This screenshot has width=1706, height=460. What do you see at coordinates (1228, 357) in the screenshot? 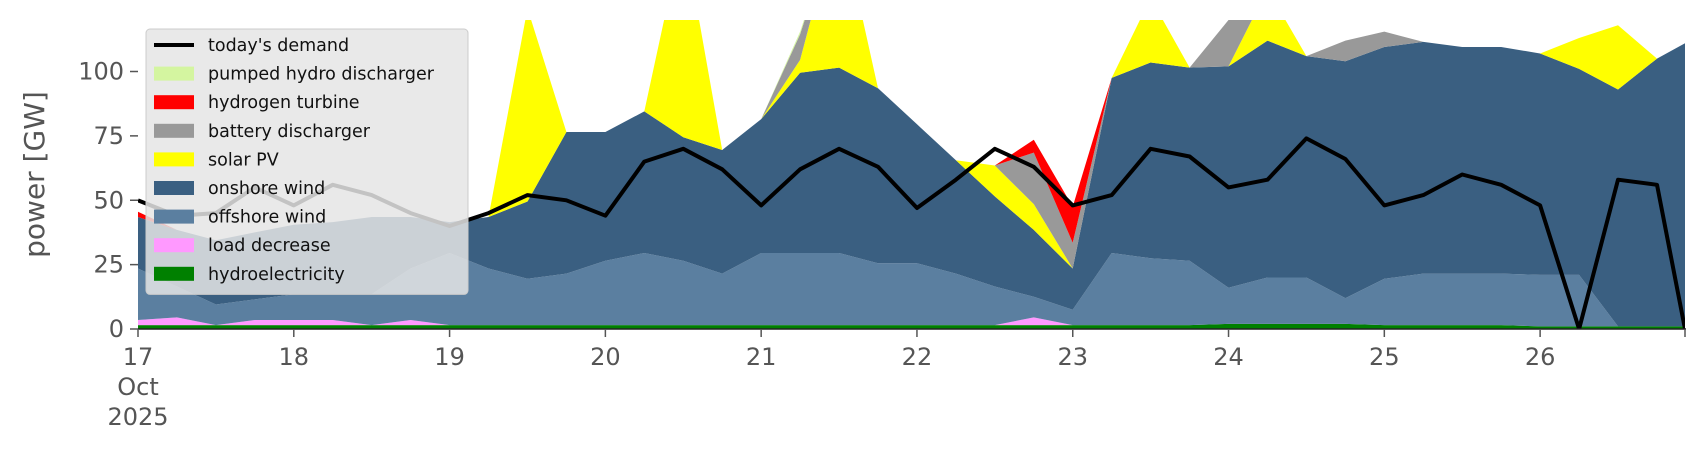
I see `x-tick-label: 24` at bounding box center [1228, 357].